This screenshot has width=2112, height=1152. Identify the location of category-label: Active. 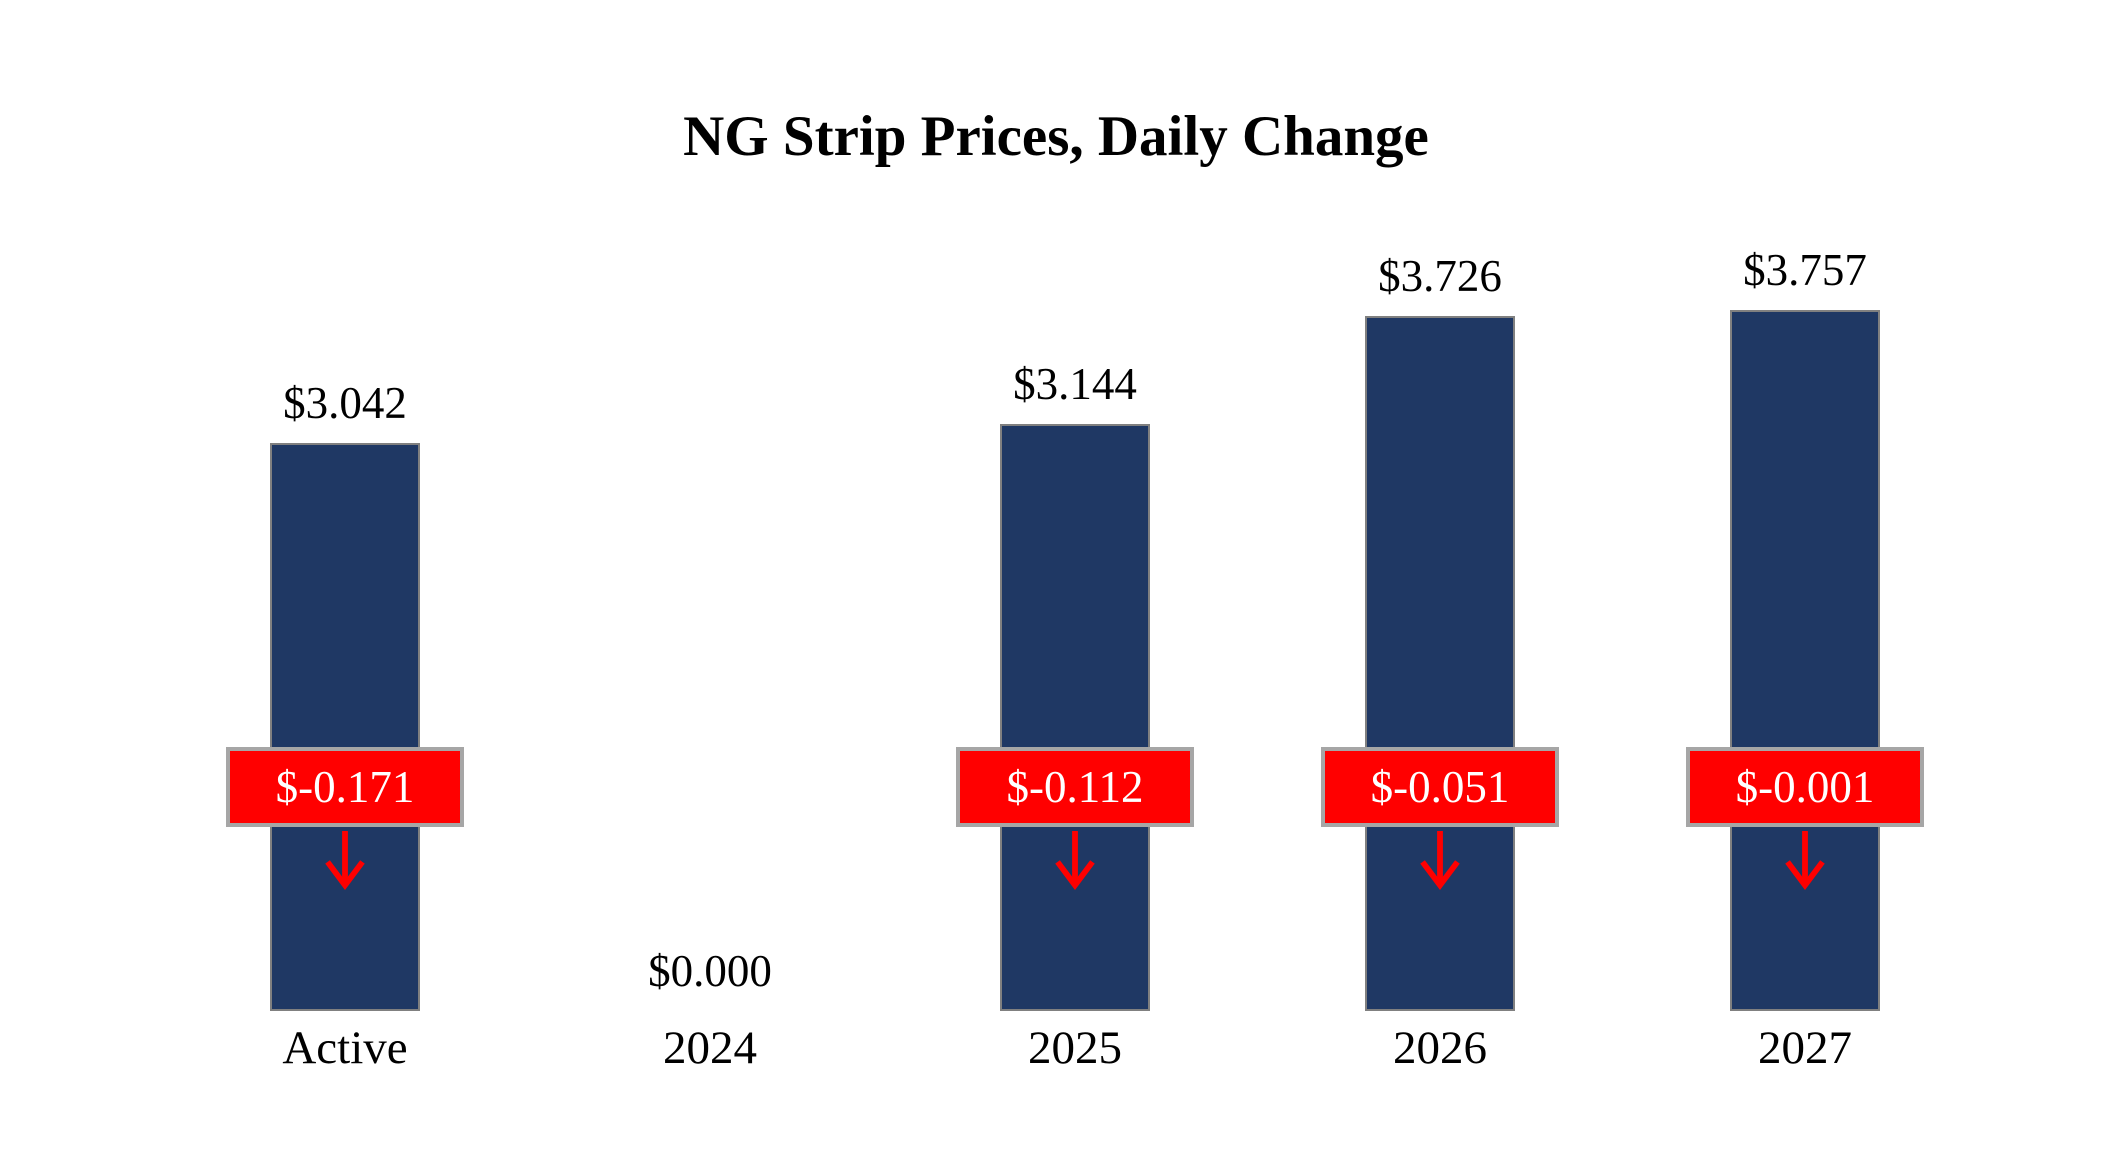
(345, 1048).